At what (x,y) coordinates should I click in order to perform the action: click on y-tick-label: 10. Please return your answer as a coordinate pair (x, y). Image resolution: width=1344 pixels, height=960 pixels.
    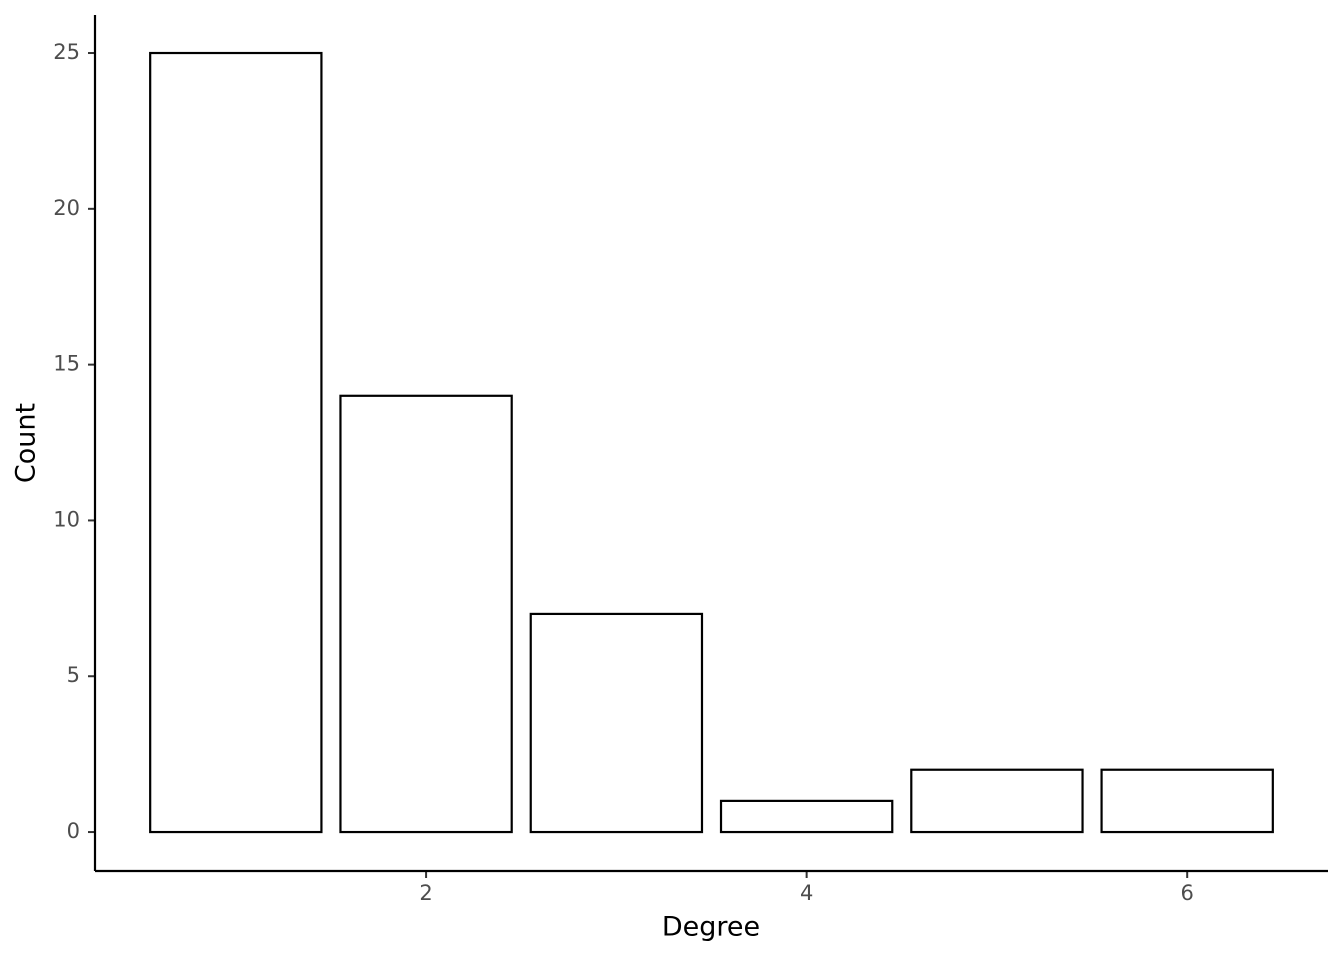
    Looking at the image, I should click on (66, 519).